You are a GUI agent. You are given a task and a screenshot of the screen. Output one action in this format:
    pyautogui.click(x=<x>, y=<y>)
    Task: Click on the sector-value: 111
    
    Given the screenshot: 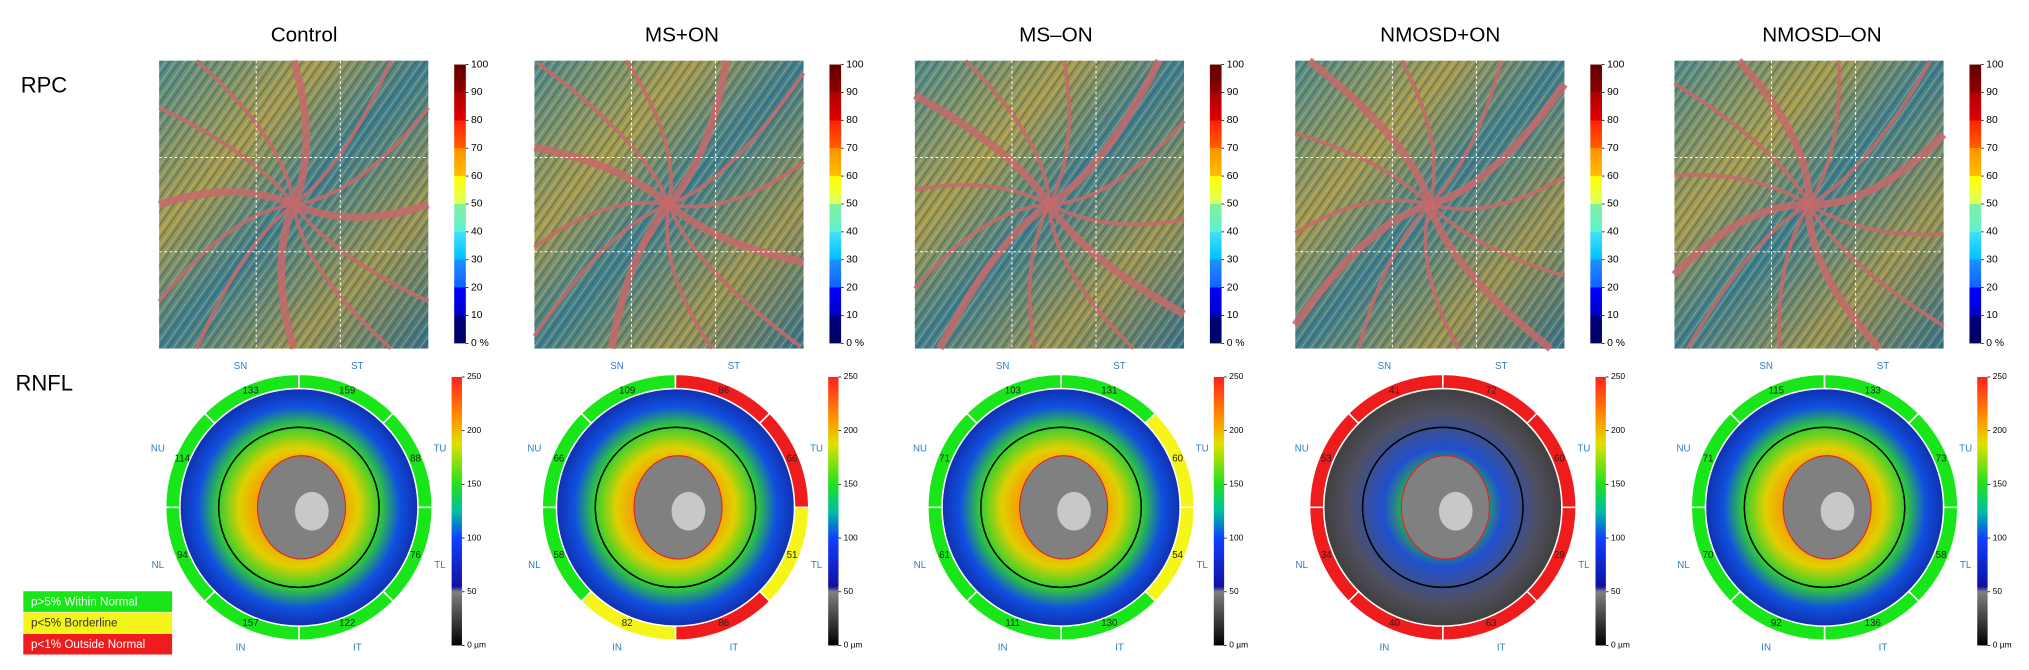 What is the action you would take?
    pyautogui.click(x=1012, y=623)
    